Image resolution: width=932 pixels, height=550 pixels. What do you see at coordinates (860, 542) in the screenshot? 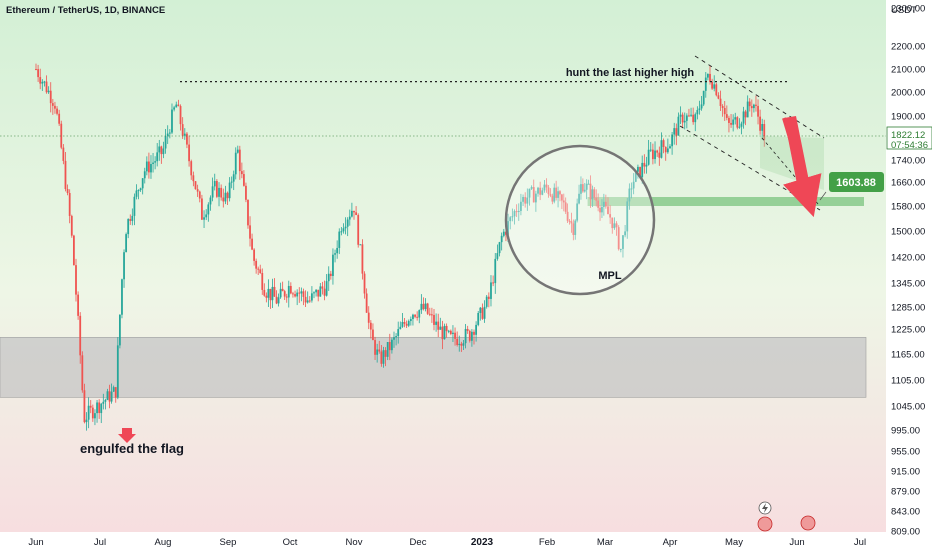
I see `x-tick-label: Jul` at bounding box center [860, 542].